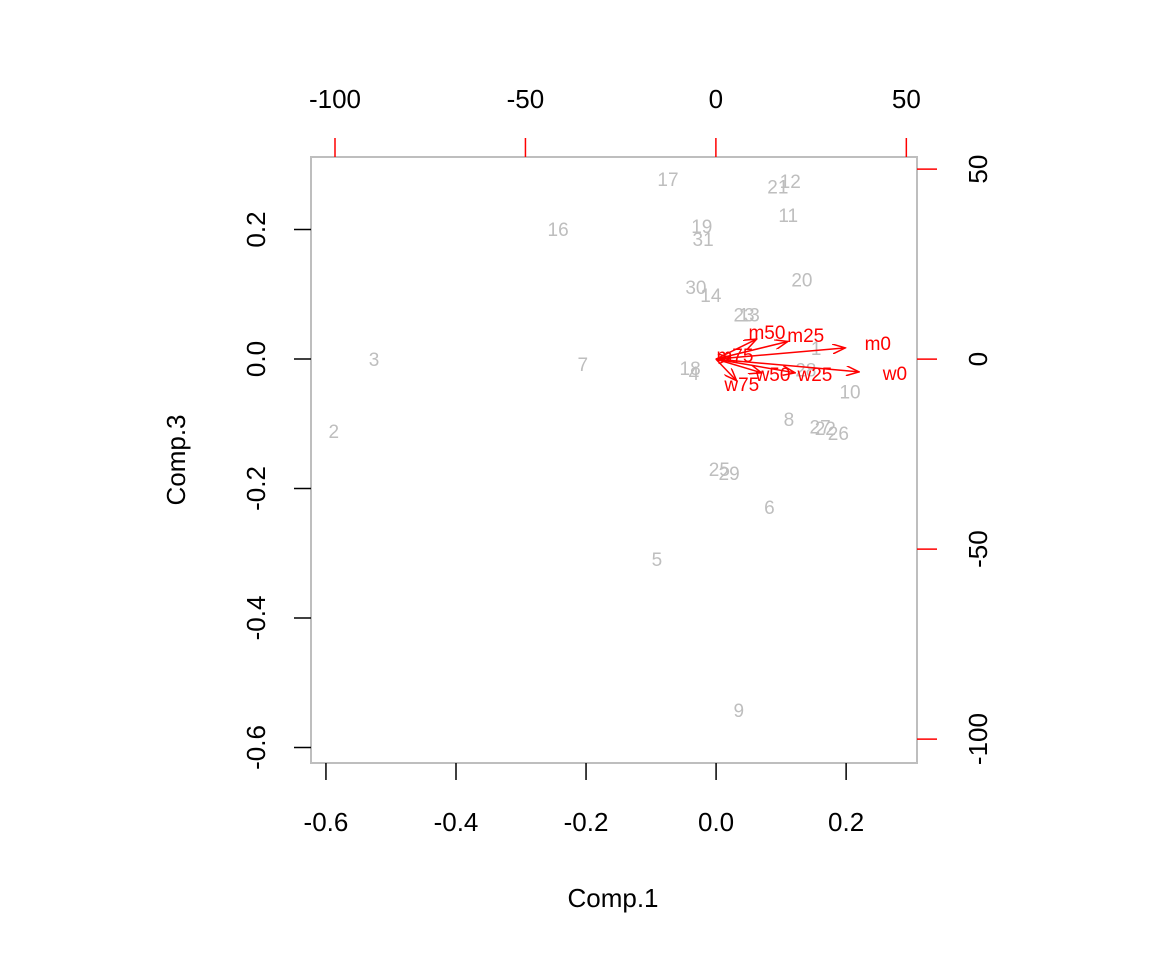 This screenshot has width=1152, height=960. Describe the element at coordinates (838, 434) in the screenshot. I see `score-point: 26` at that location.